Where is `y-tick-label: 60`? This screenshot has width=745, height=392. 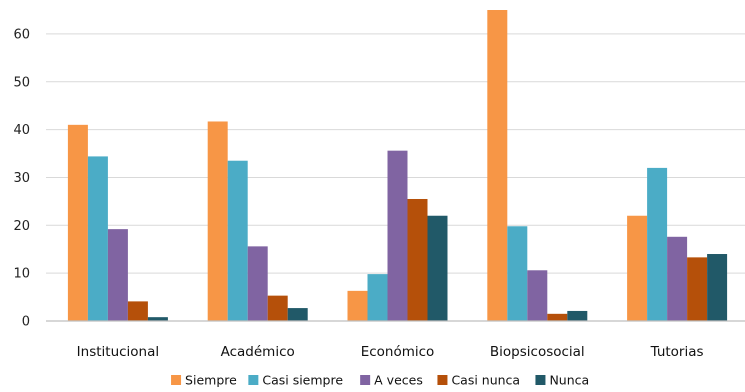 y-tick-label: 60 is located at coordinates (21, 34).